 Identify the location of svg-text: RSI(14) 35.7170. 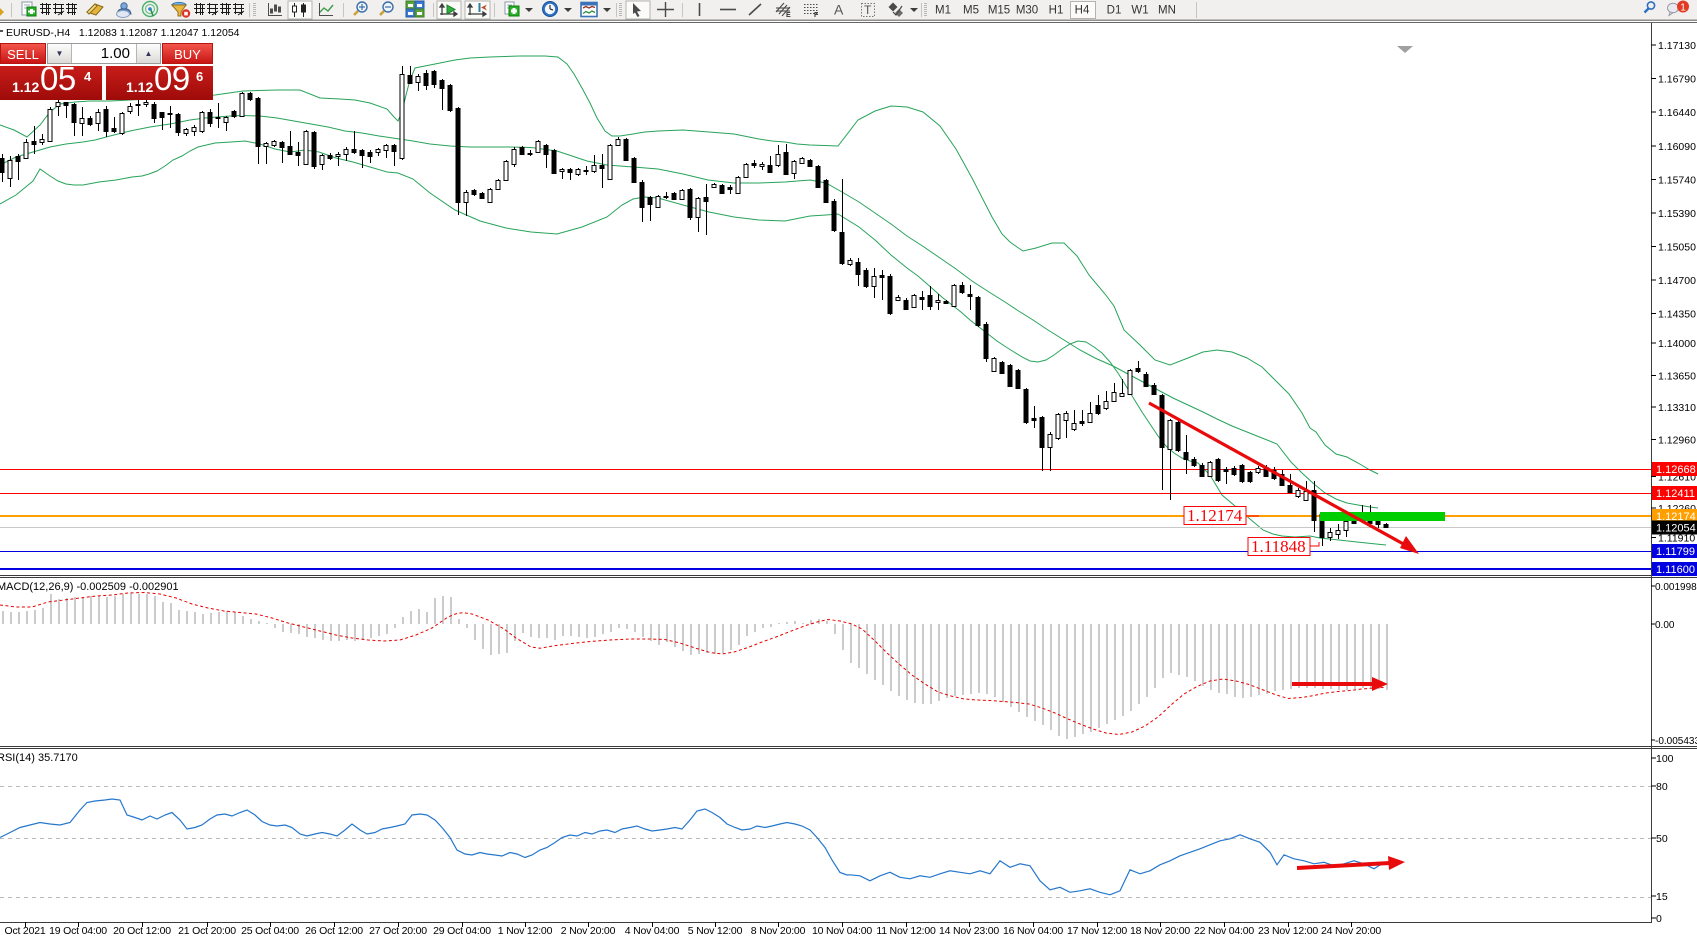
(39, 758).